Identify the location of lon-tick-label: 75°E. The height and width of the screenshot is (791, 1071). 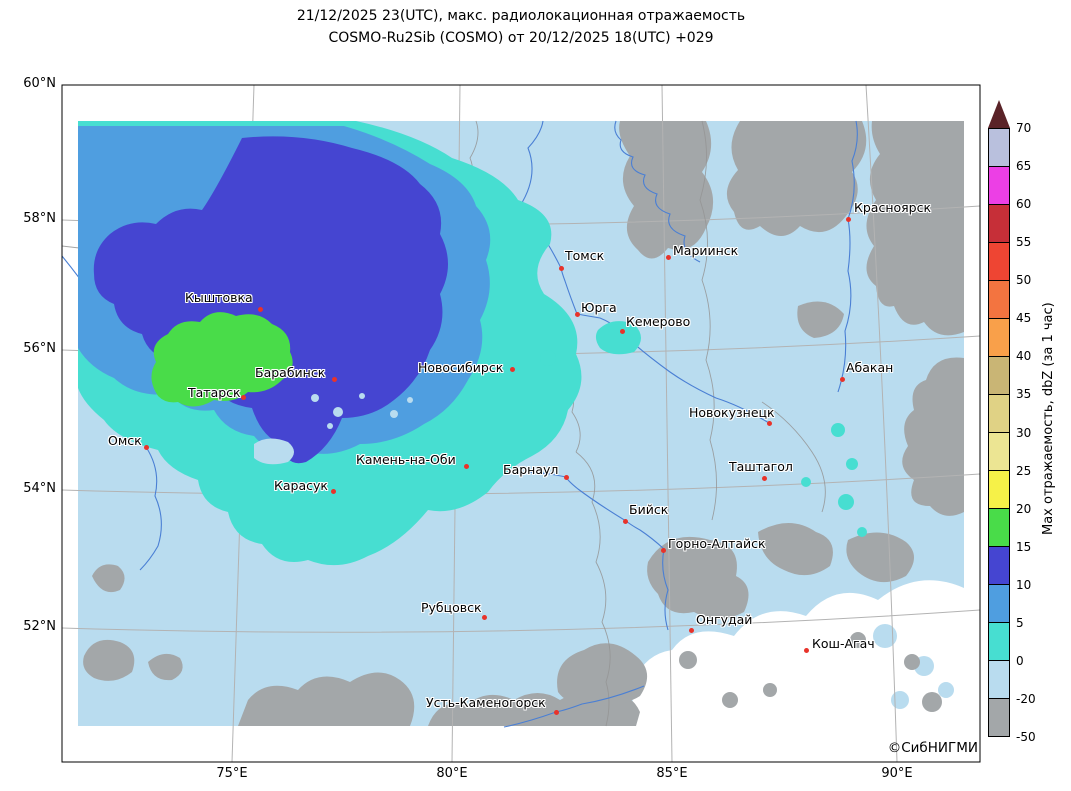
(232, 773).